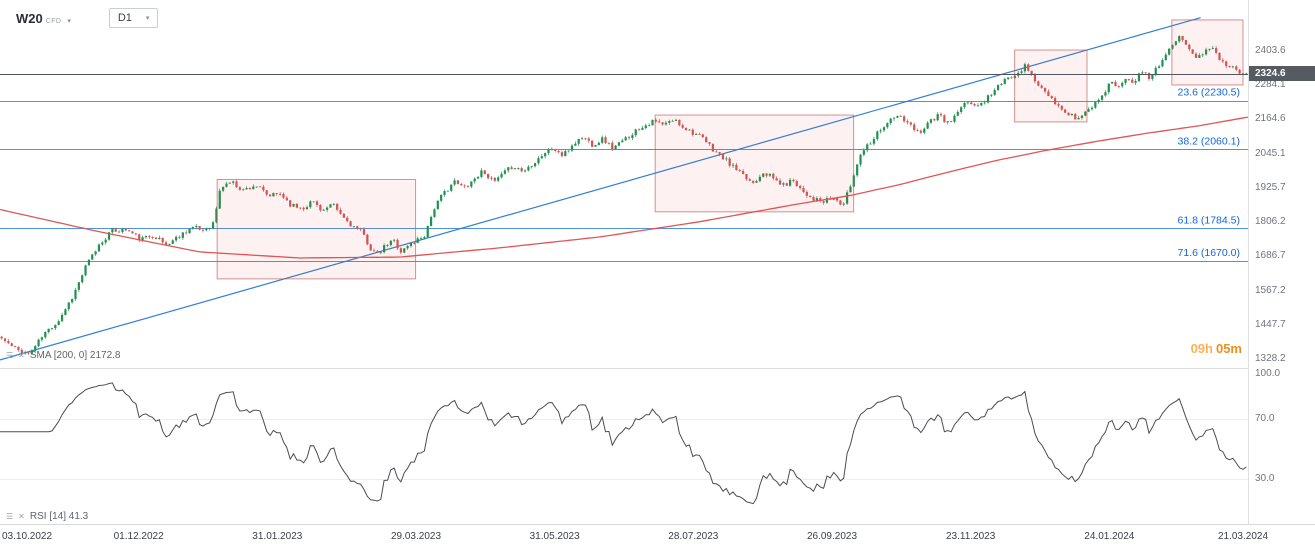  Describe the element at coordinates (693, 536) in the screenshot. I see `x-axis-date: 28.07.2023` at that location.